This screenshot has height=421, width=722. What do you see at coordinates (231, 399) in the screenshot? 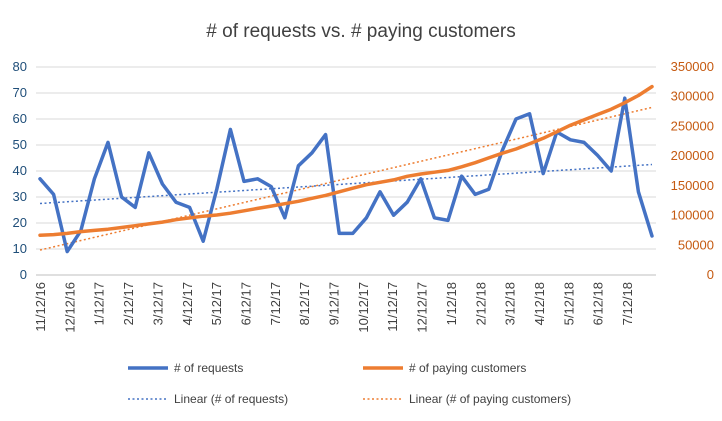
I see `legend-label: Linear (# of requests)` at bounding box center [231, 399].